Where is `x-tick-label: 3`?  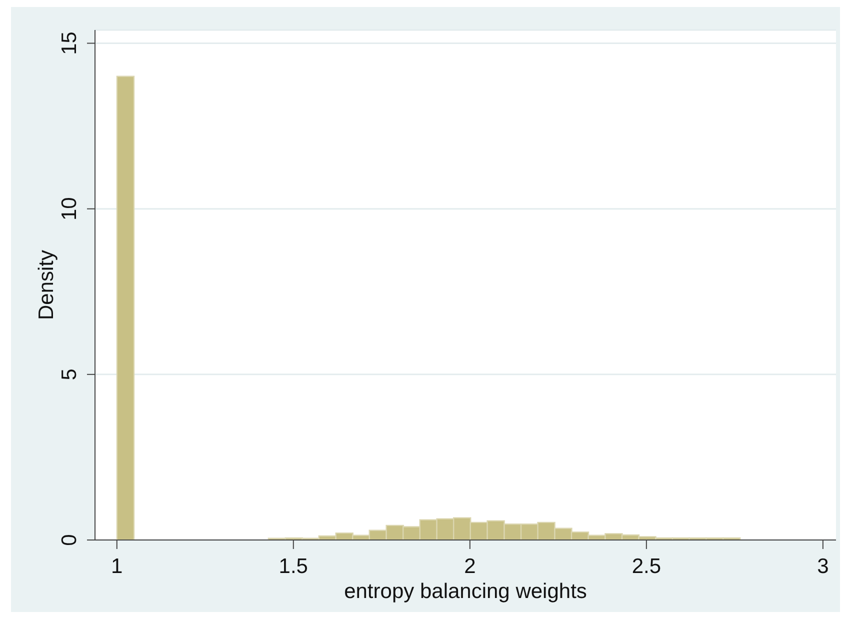 x-tick-label: 3 is located at coordinates (823, 566).